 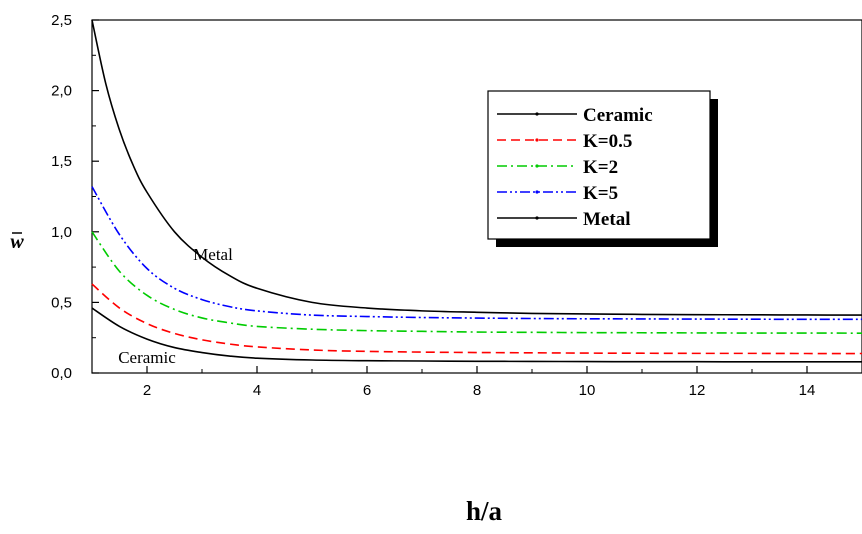 I want to click on legend-label: Ceramic, so click(x=618, y=115).